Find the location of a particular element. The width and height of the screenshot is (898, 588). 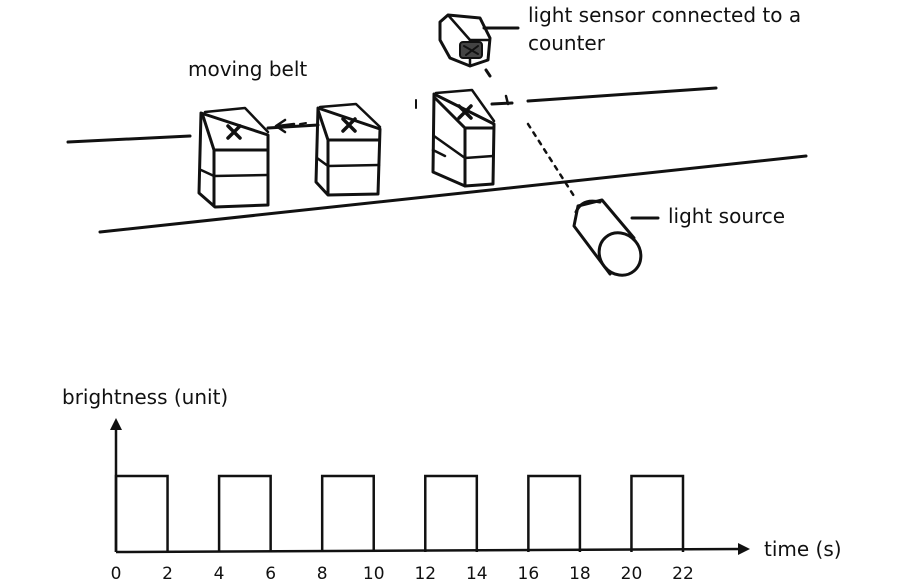

y-axis-arrowhead is located at coordinates (116, 424).